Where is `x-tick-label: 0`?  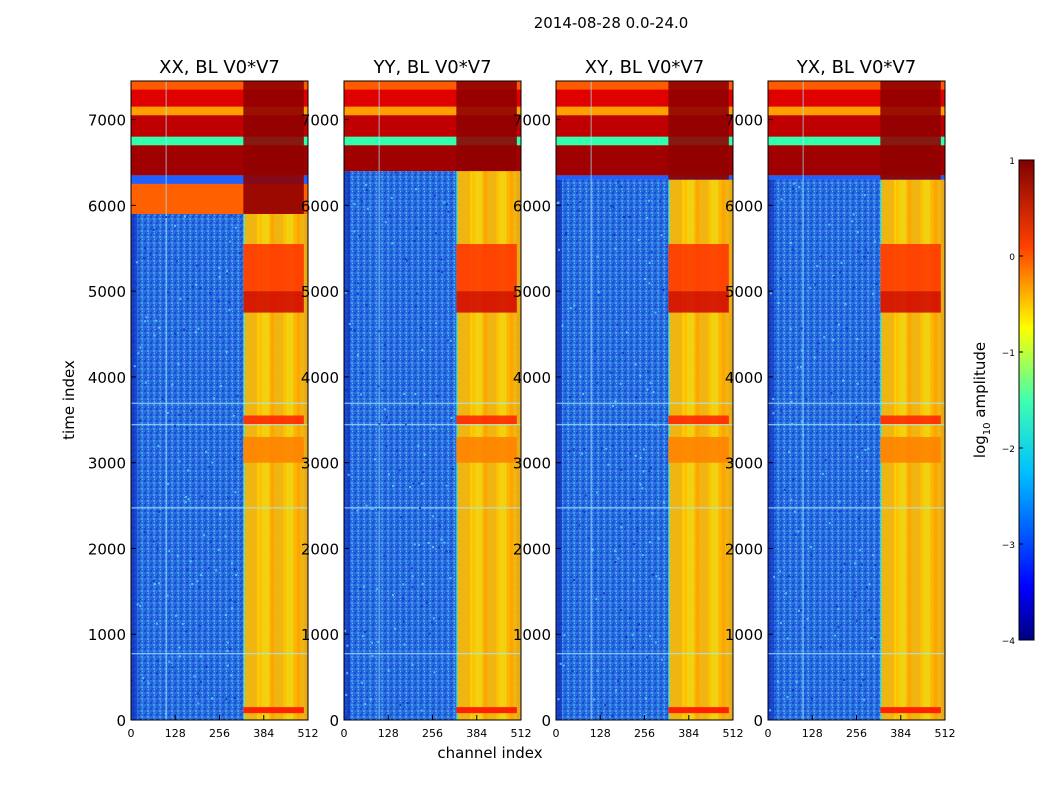
x-tick-label: 0 is located at coordinates (344, 733).